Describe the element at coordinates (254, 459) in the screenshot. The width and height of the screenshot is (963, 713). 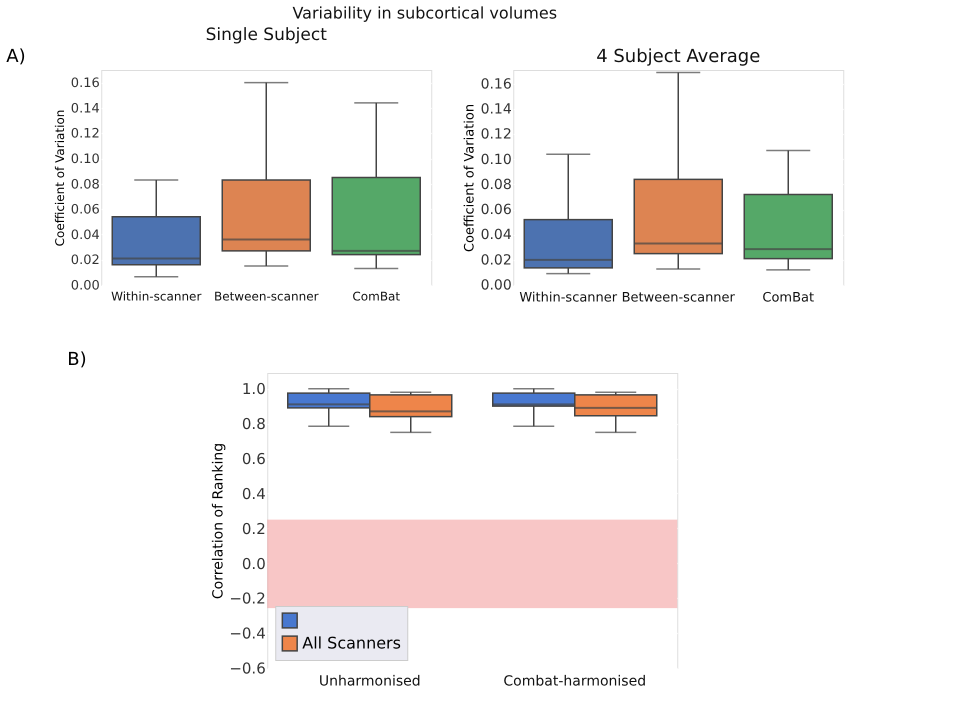
I see `y-tick-label: 0.6` at that location.